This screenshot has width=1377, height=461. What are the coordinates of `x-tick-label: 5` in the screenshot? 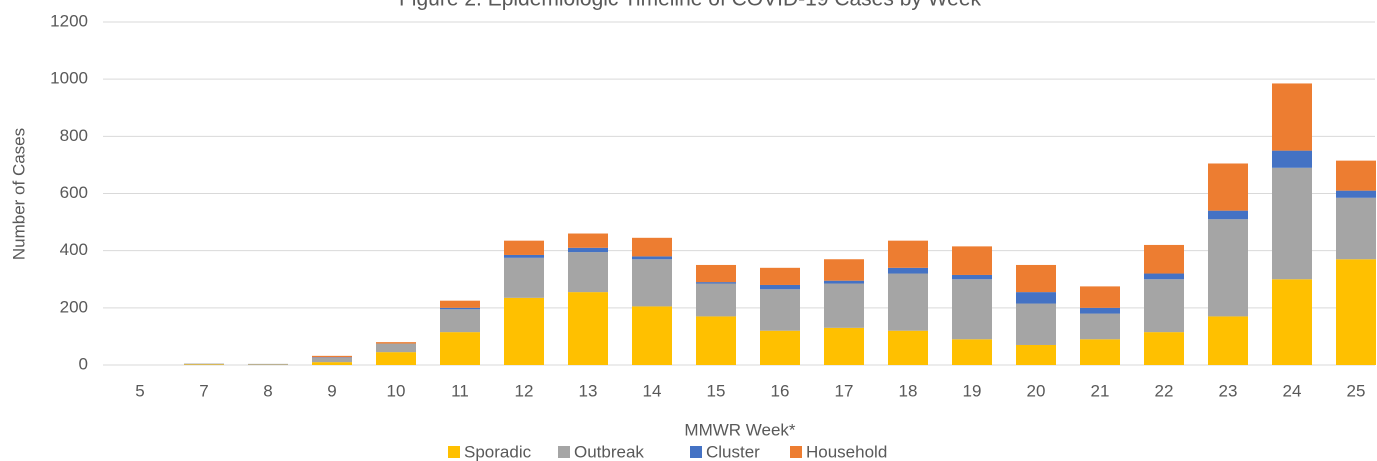 It's located at (139, 390).